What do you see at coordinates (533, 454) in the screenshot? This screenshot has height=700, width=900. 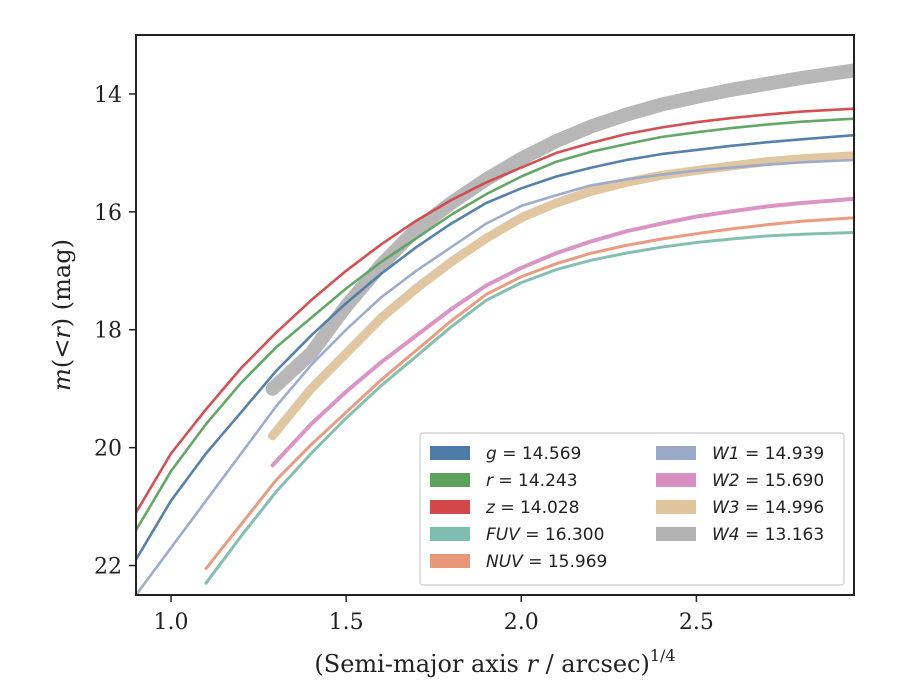 I see `legend-label-g: g = 14.569` at bounding box center [533, 454].